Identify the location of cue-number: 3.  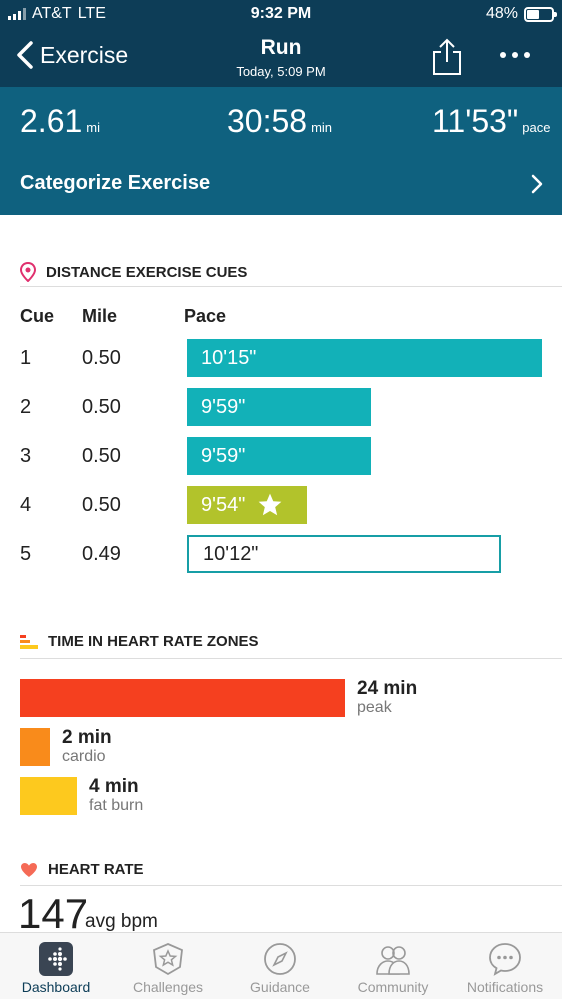
(26, 456).